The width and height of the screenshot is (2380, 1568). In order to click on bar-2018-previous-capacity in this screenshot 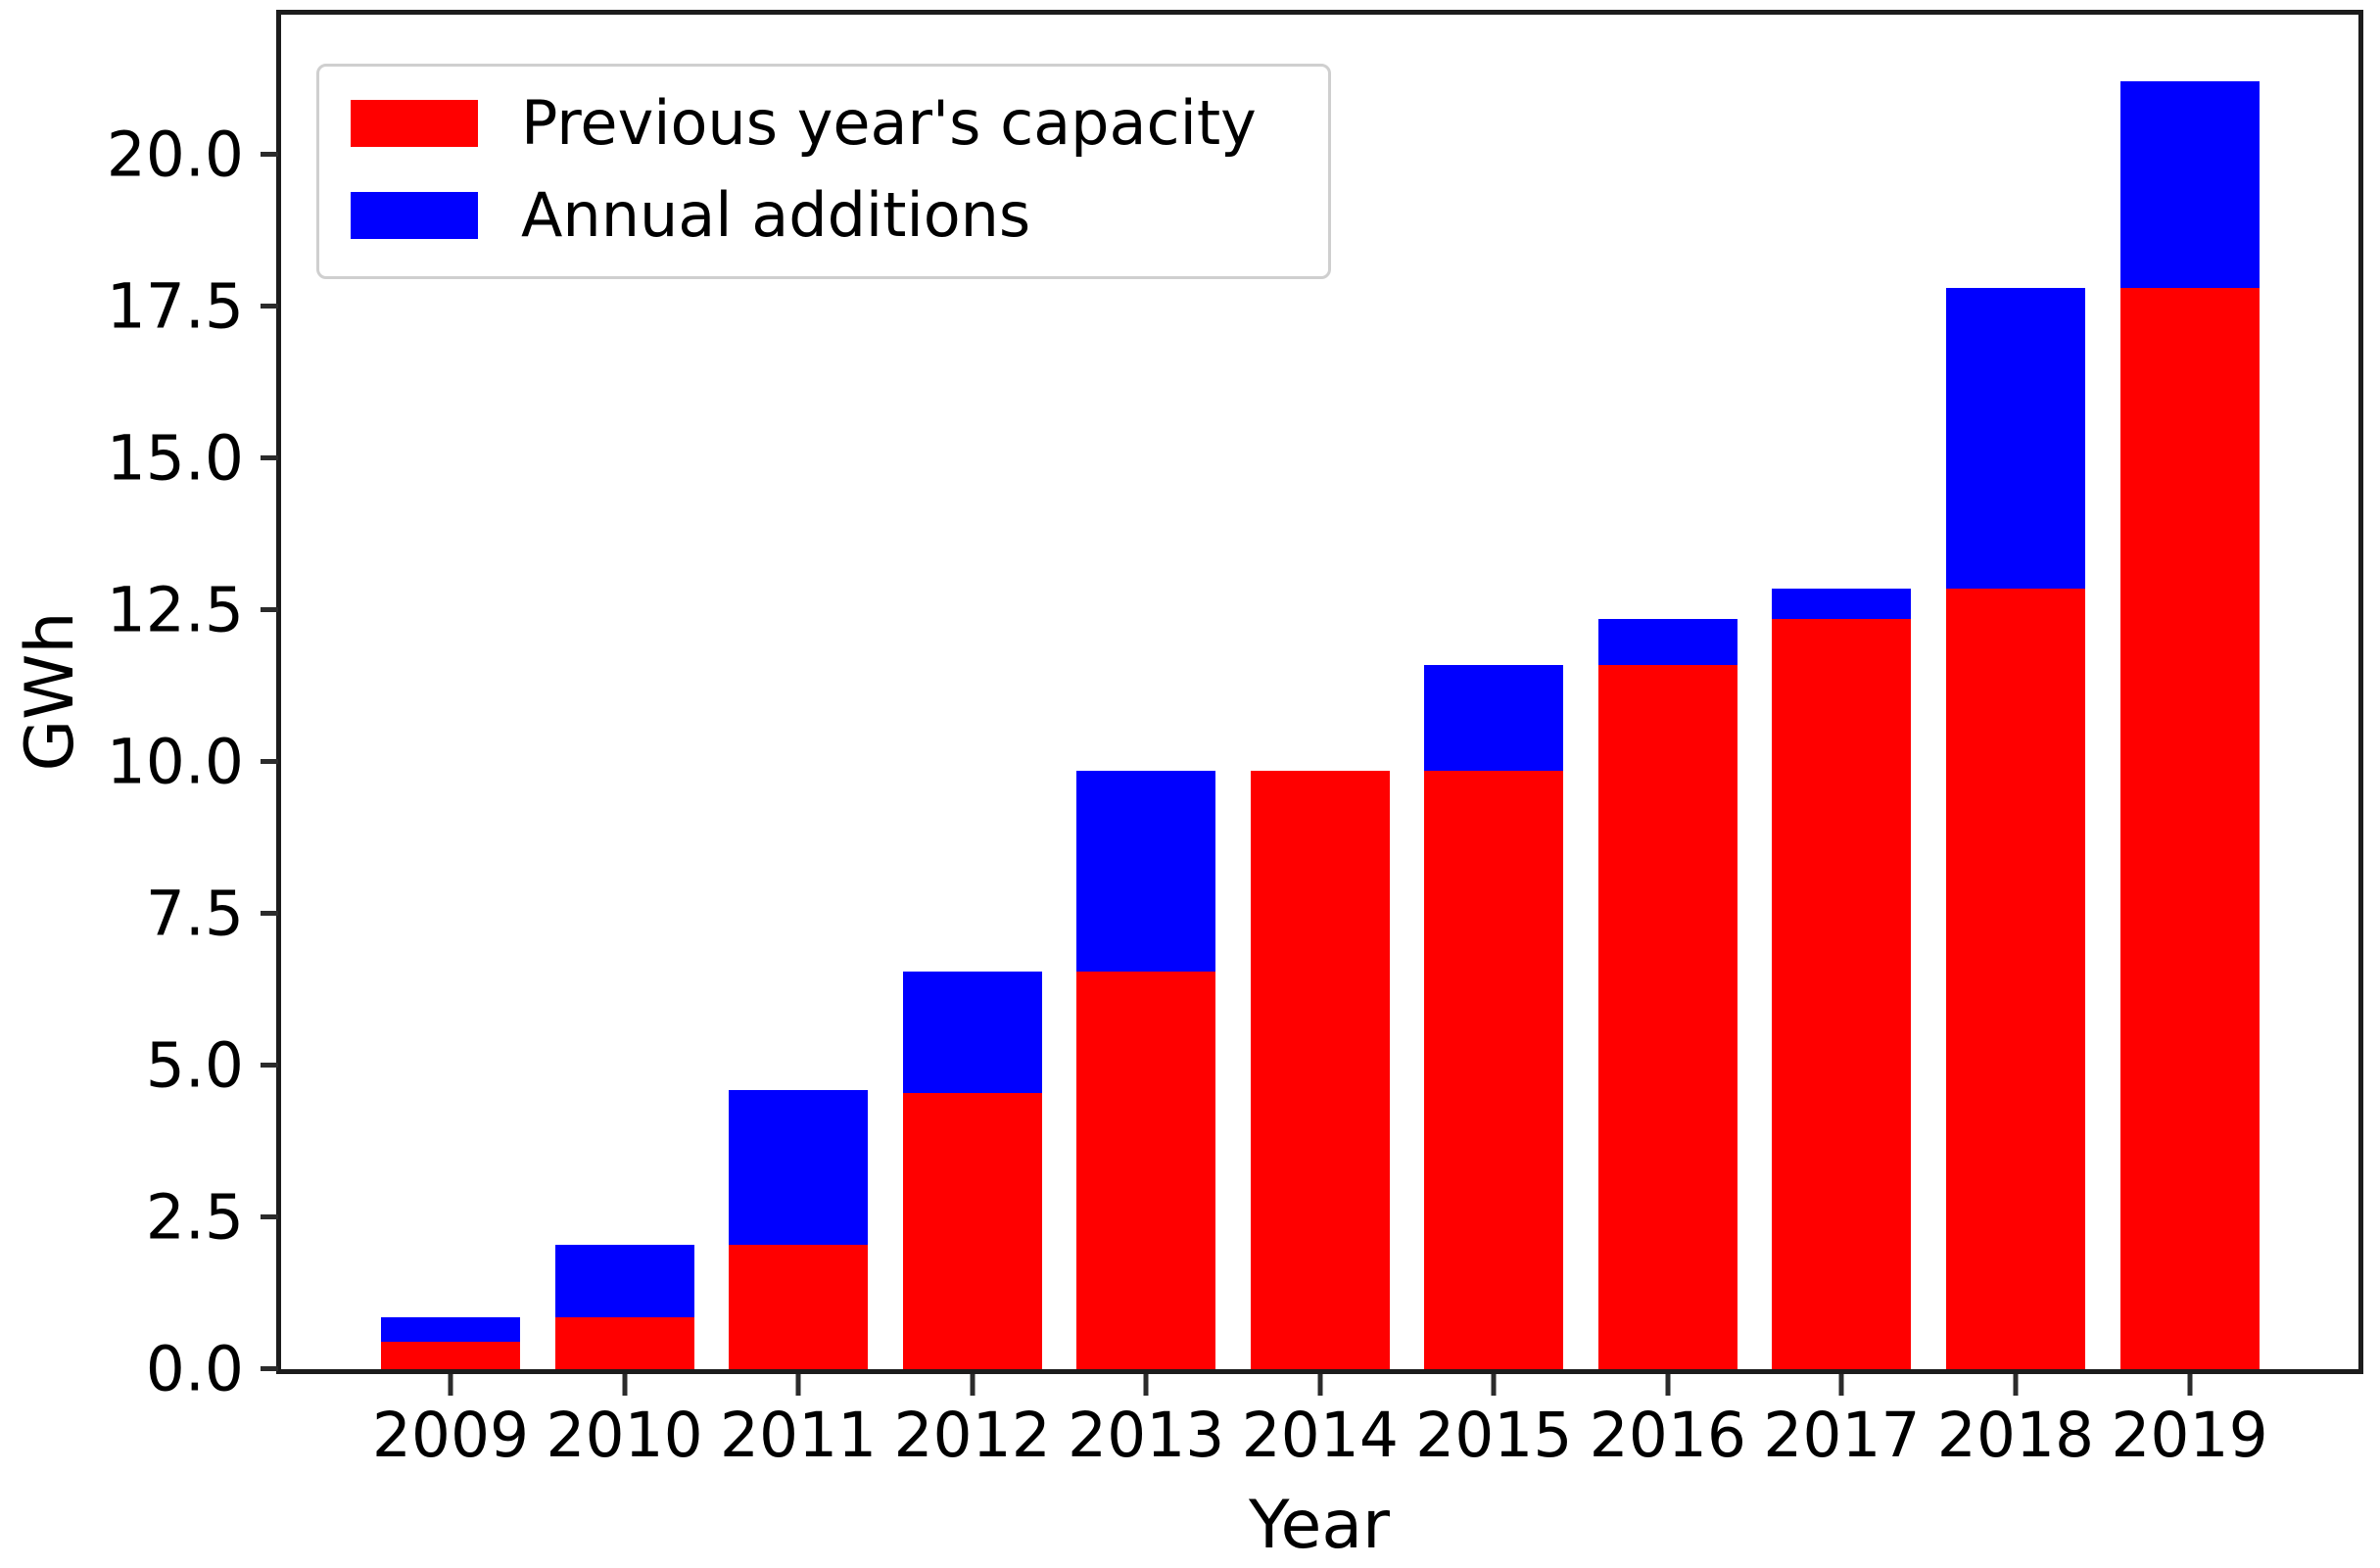, I will do `click(2015, 979)`.